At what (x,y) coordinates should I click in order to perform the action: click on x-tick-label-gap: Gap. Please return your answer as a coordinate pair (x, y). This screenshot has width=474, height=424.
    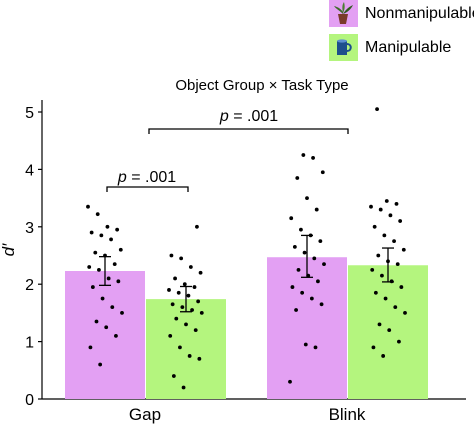
    Looking at the image, I should click on (145, 414).